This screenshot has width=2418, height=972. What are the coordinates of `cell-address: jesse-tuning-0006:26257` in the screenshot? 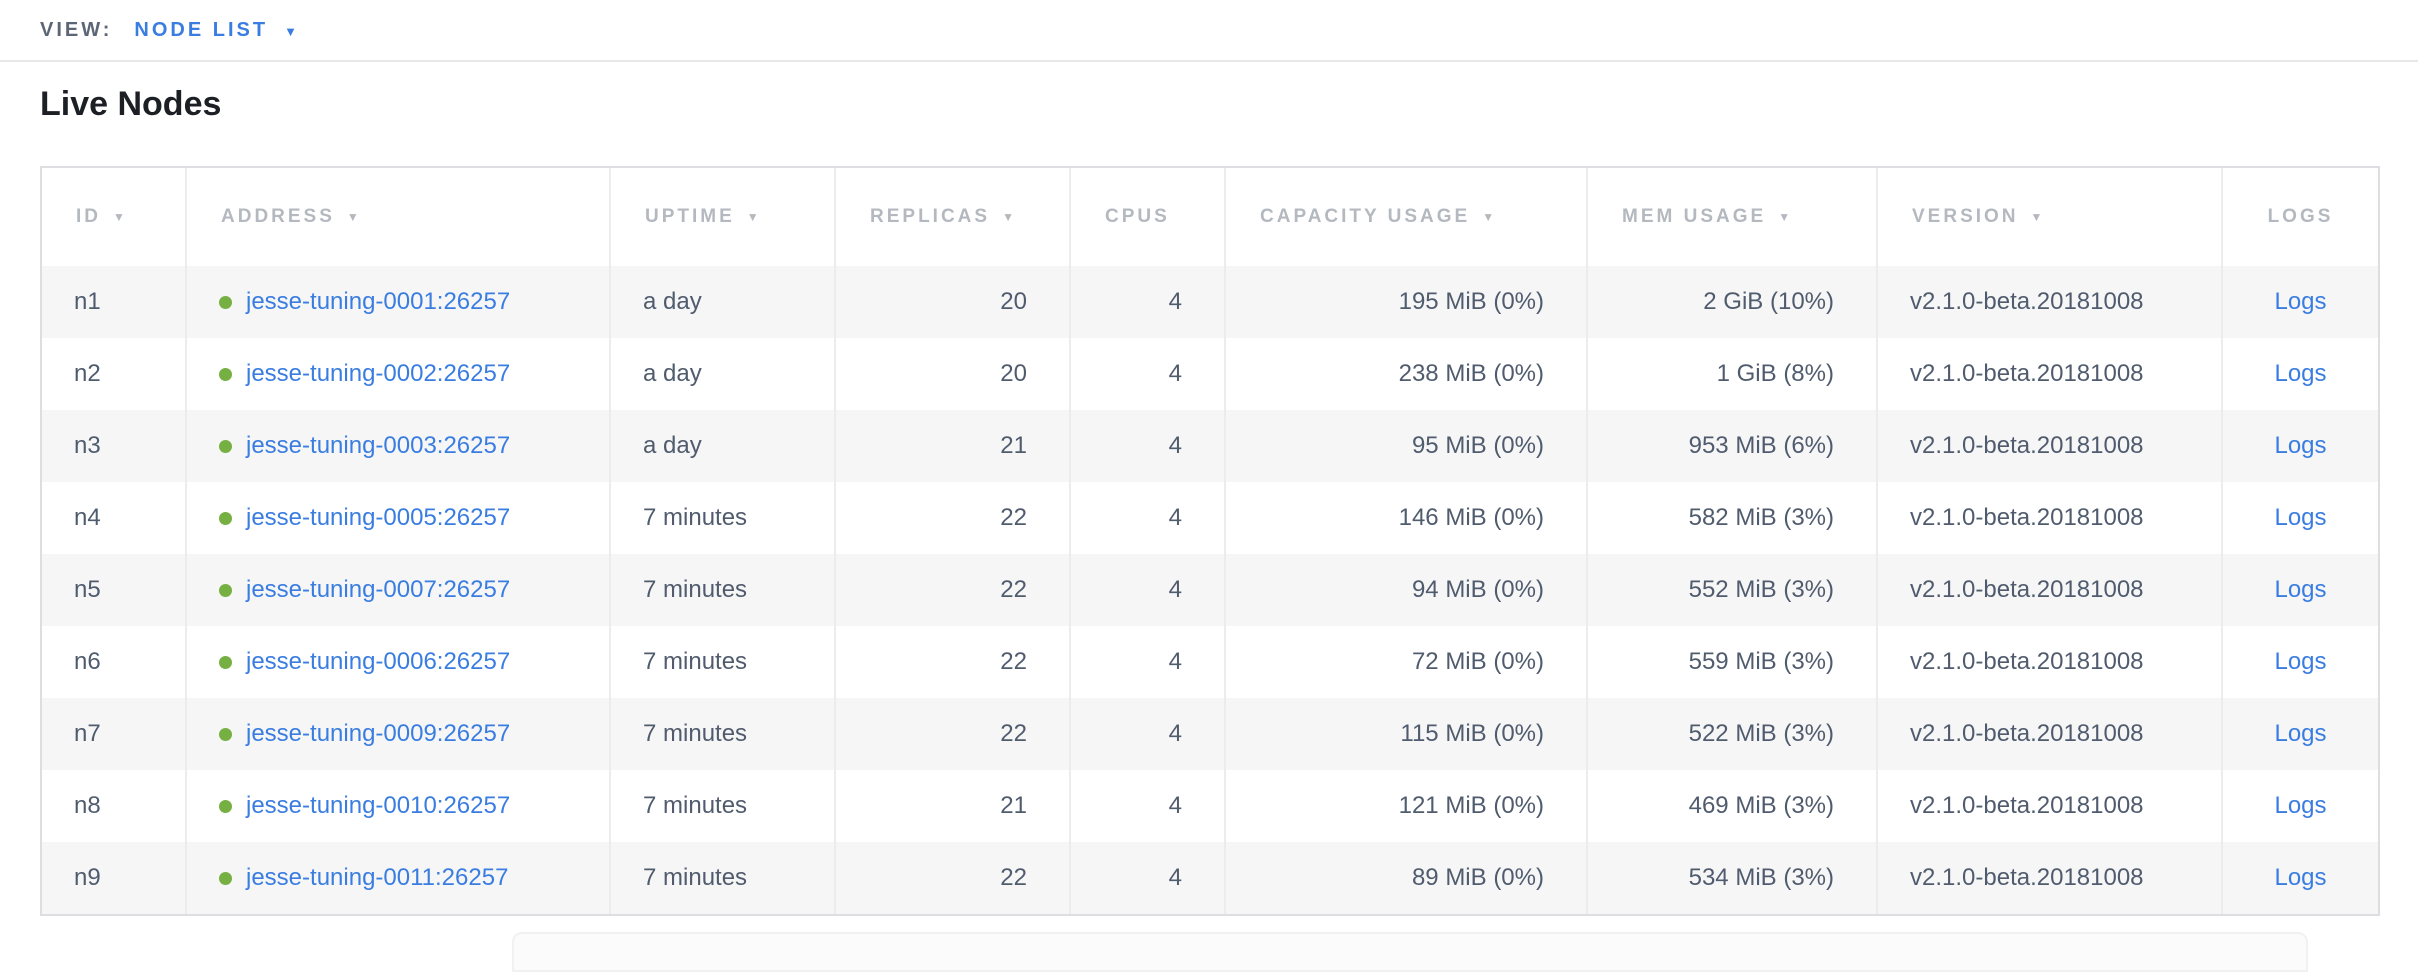 It's located at (399, 662).